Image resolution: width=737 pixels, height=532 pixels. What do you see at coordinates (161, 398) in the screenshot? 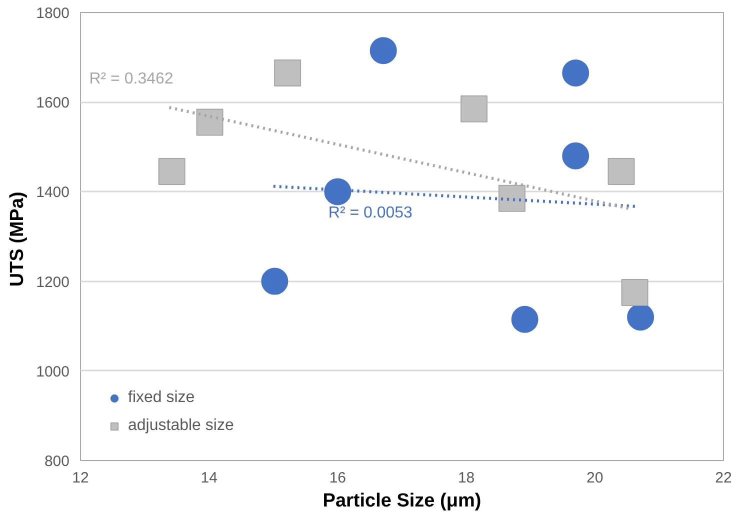
I see `legend-label: fixed size` at bounding box center [161, 398].